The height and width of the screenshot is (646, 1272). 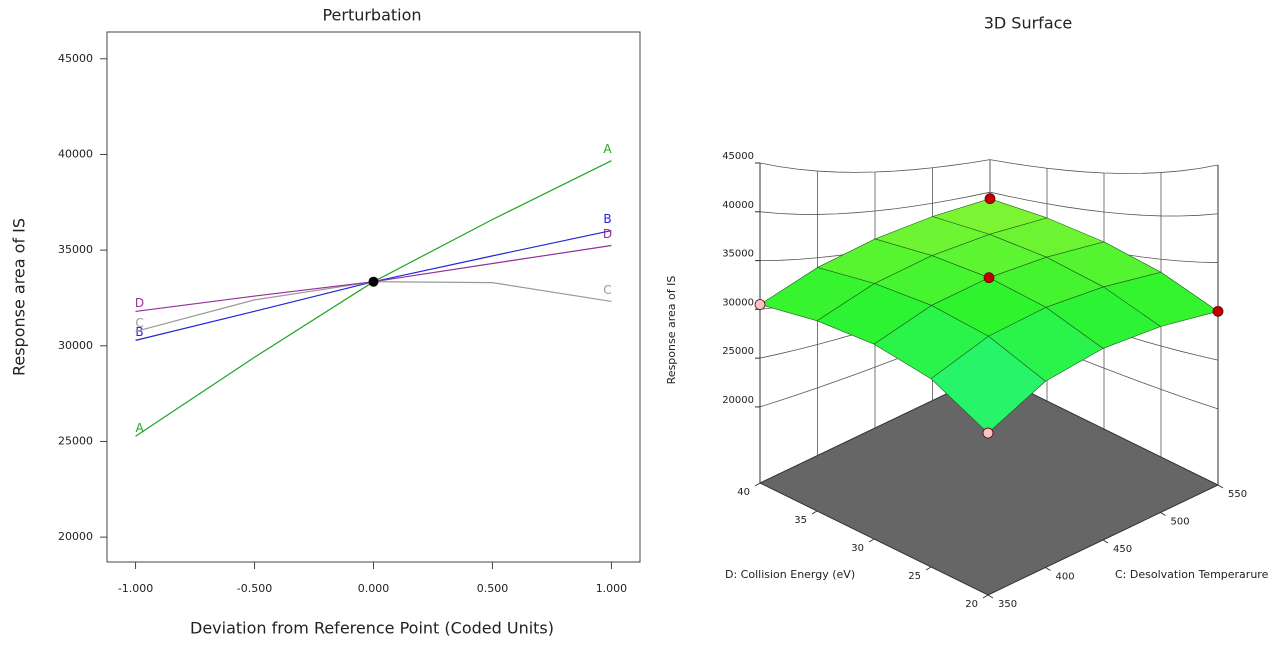 What do you see at coordinates (373, 281) in the screenshot?
I see `reference-point` at bounding box center [373, 281].